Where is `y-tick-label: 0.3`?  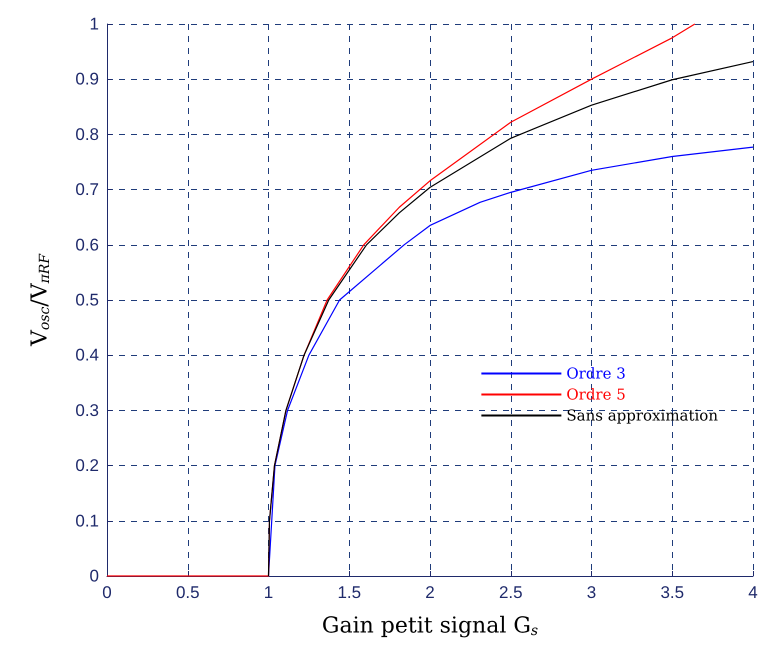
y-tick-label: 0.3 is located at coordinates (87, 410).